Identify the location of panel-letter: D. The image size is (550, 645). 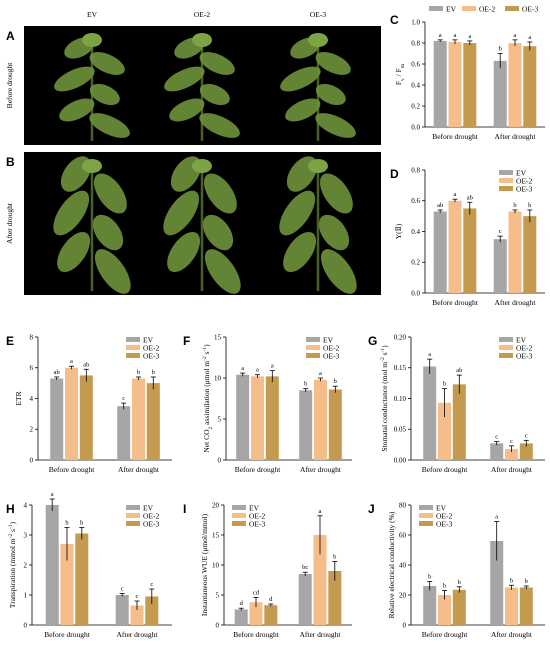
(394, 174).